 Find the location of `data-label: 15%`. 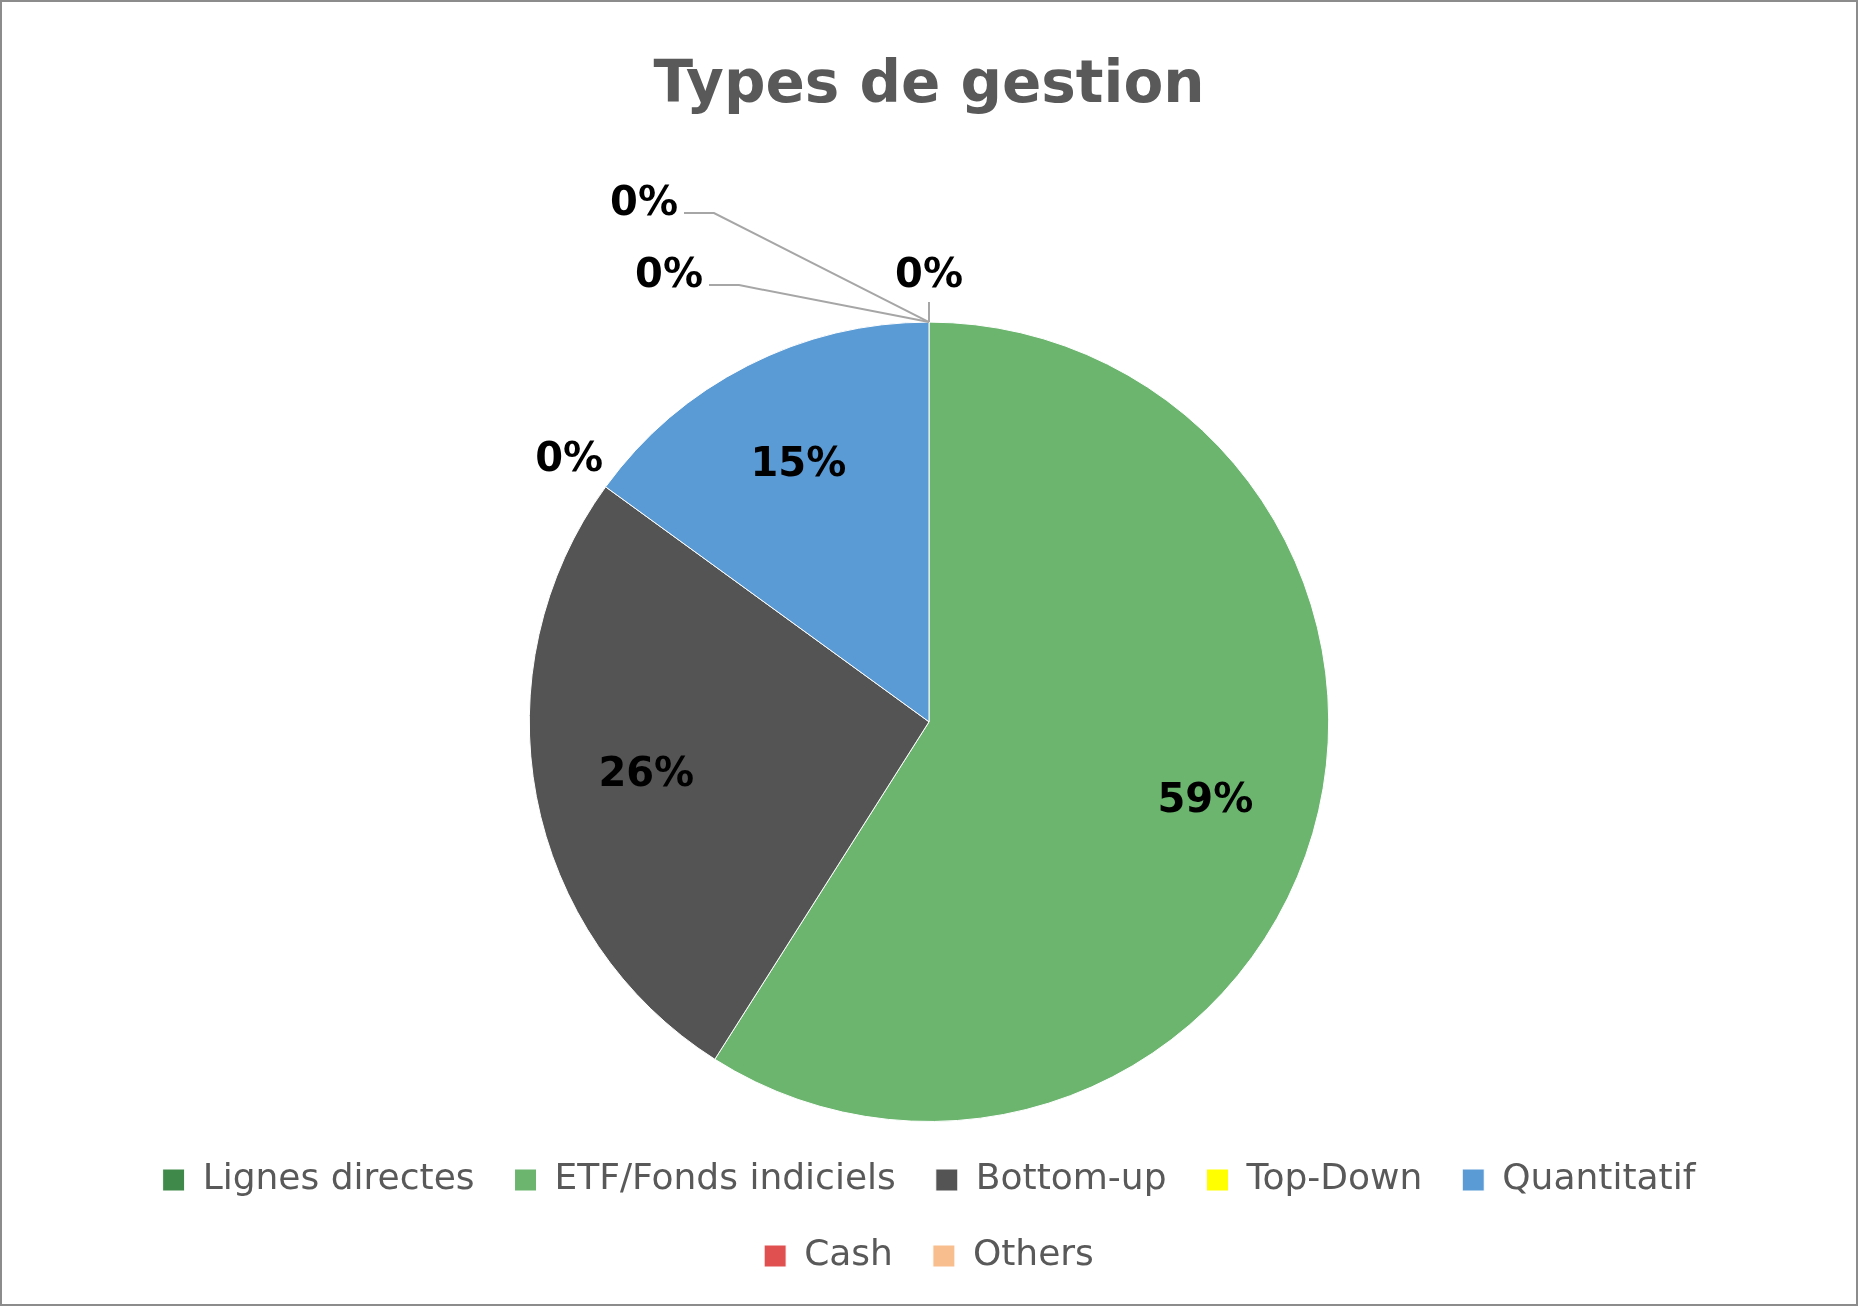

data-label: 15% is located at coordinates (798, 461).